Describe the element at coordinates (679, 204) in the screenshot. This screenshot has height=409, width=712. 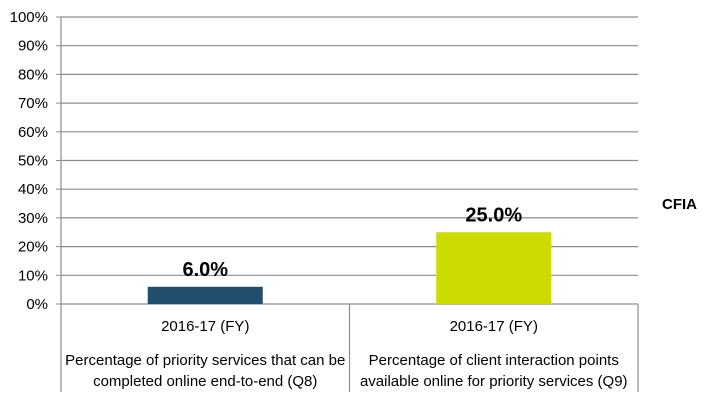
I see `legend-label: CFIA` at that location.